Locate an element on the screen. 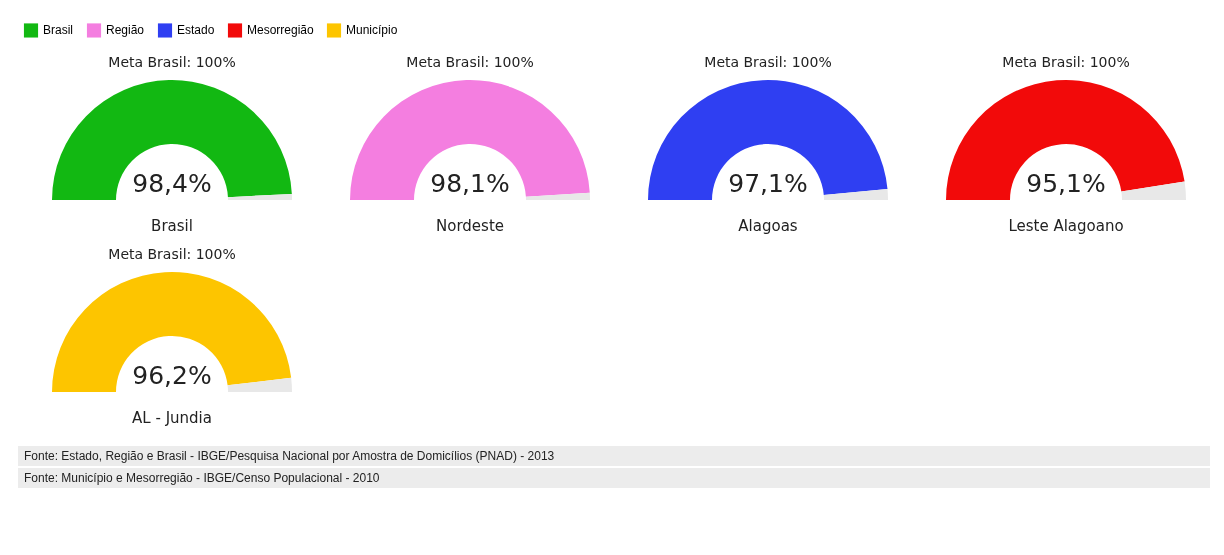 This screenshot has width=1224, height=555. legend-label: Município is located at coordinates (372, 30).